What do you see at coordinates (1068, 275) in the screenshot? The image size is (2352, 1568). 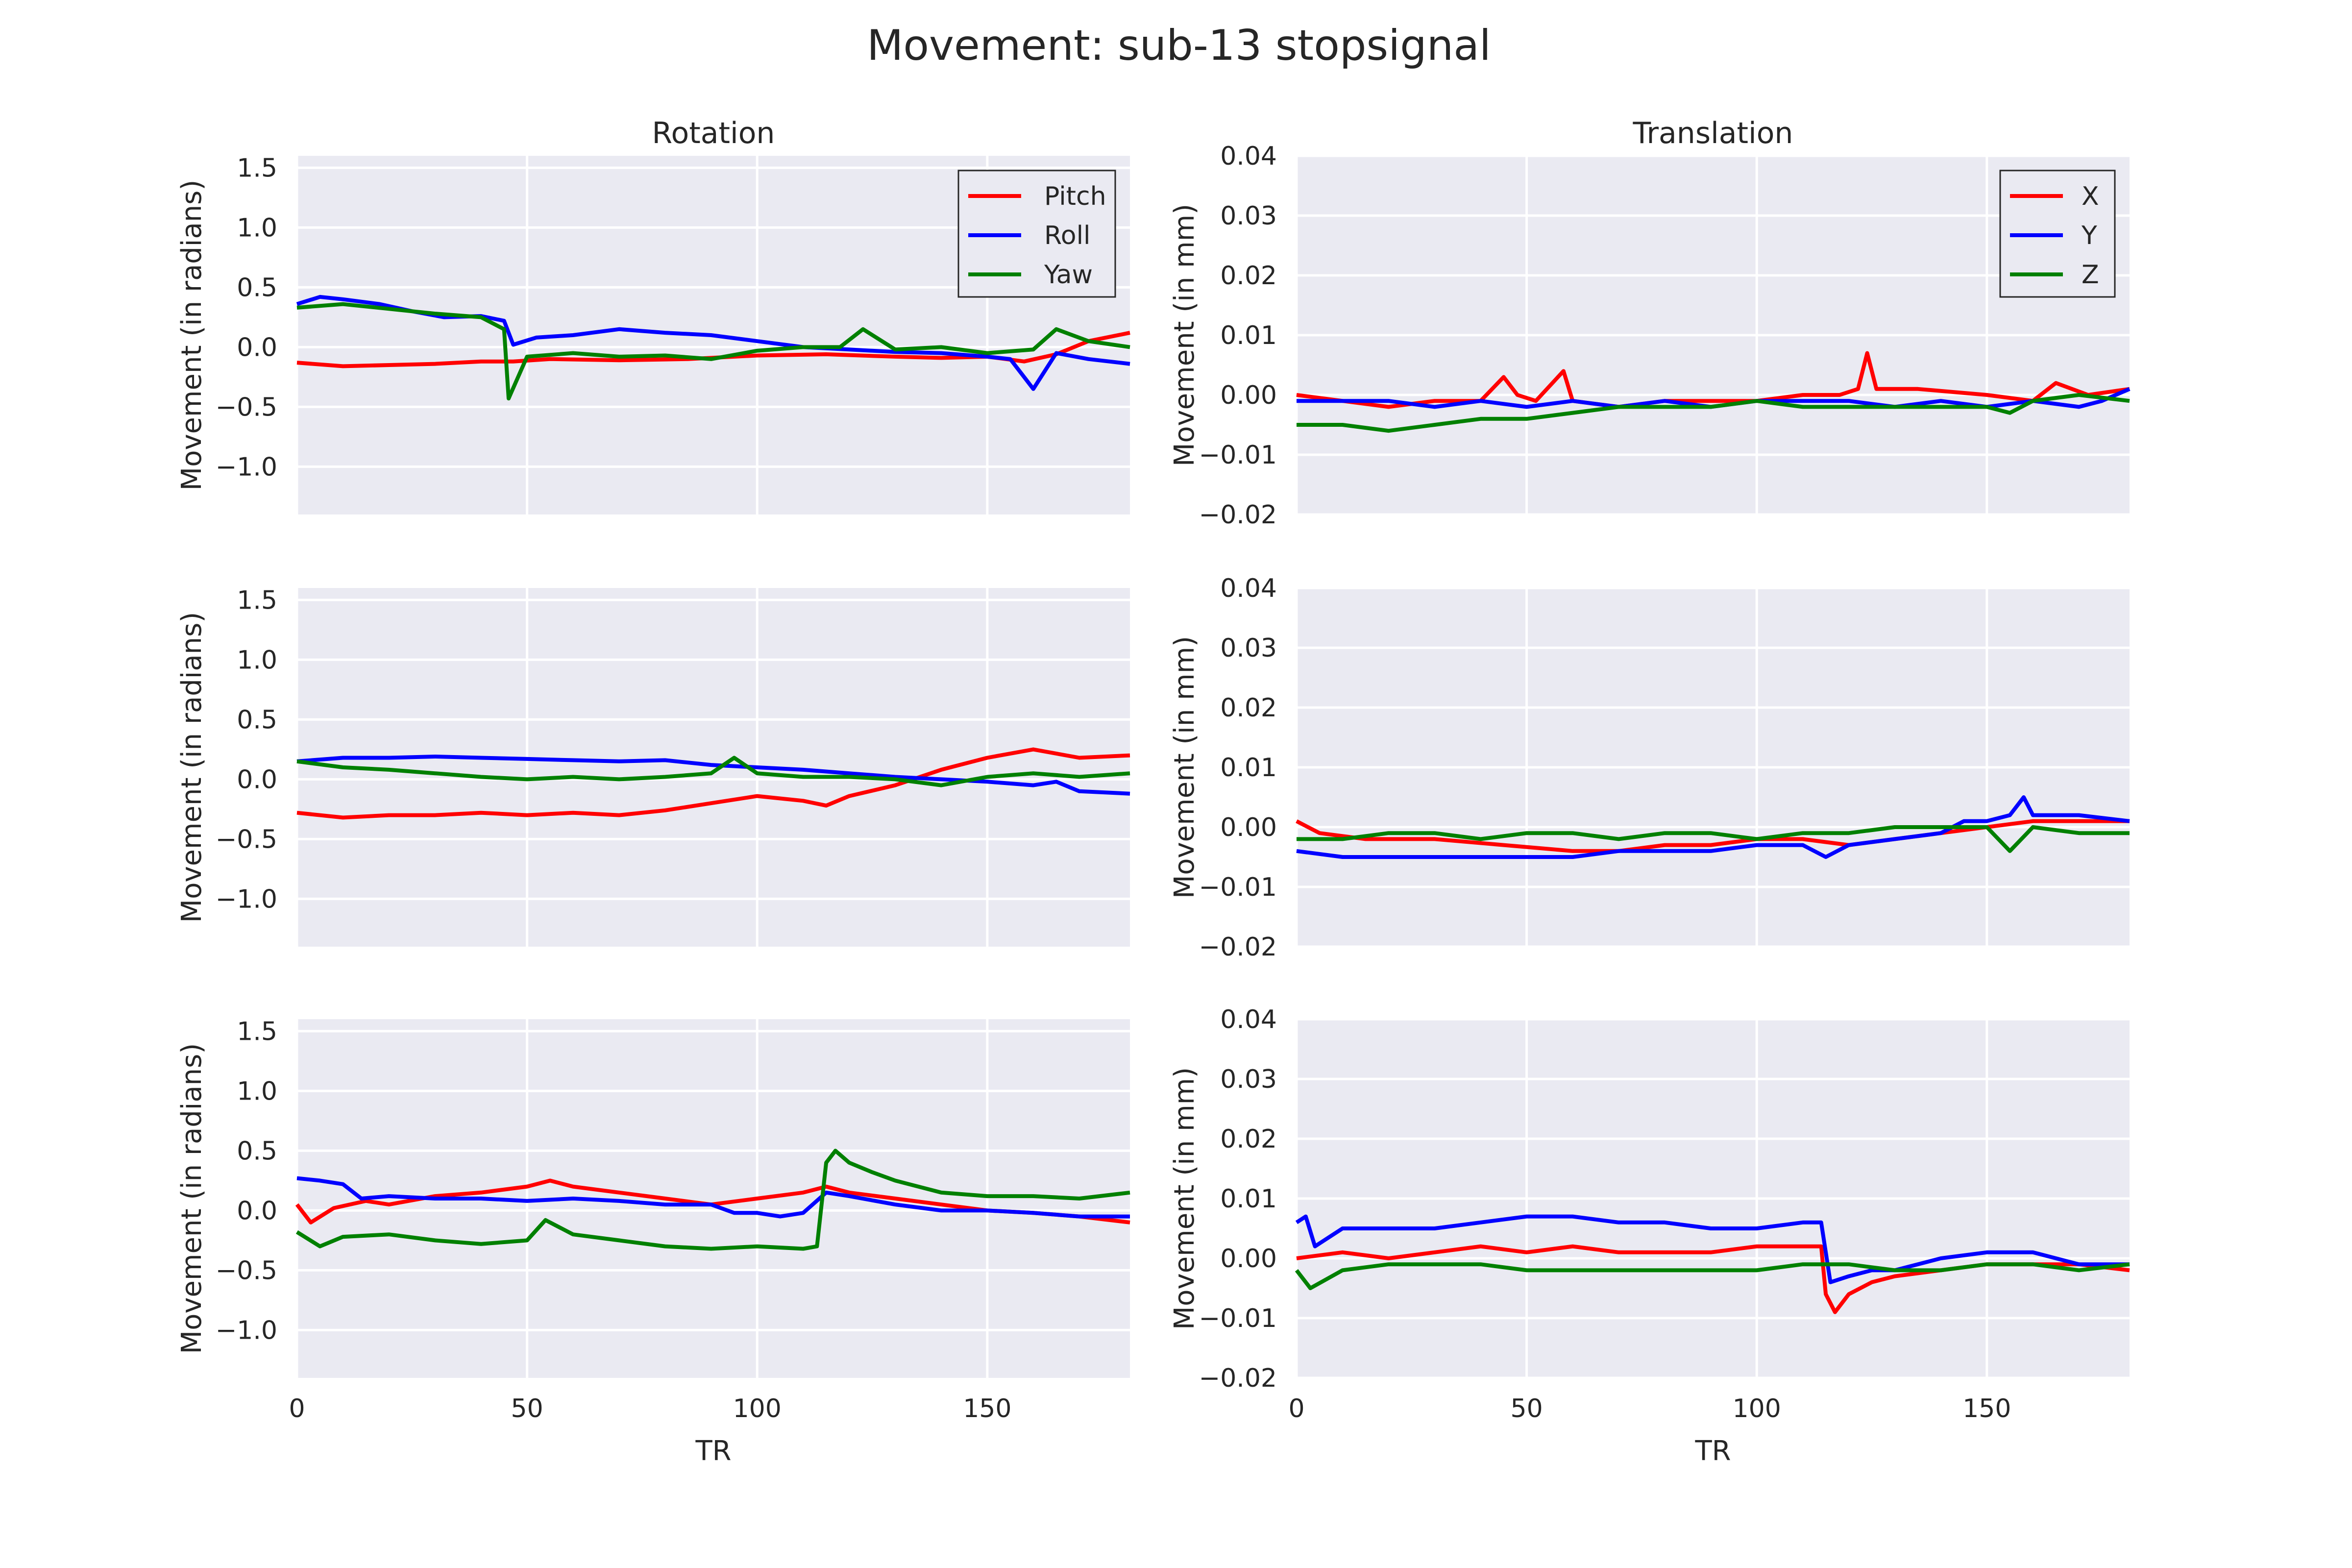 I see `legend-label-yaw: Yaw` at bounding box center [1068, 275].